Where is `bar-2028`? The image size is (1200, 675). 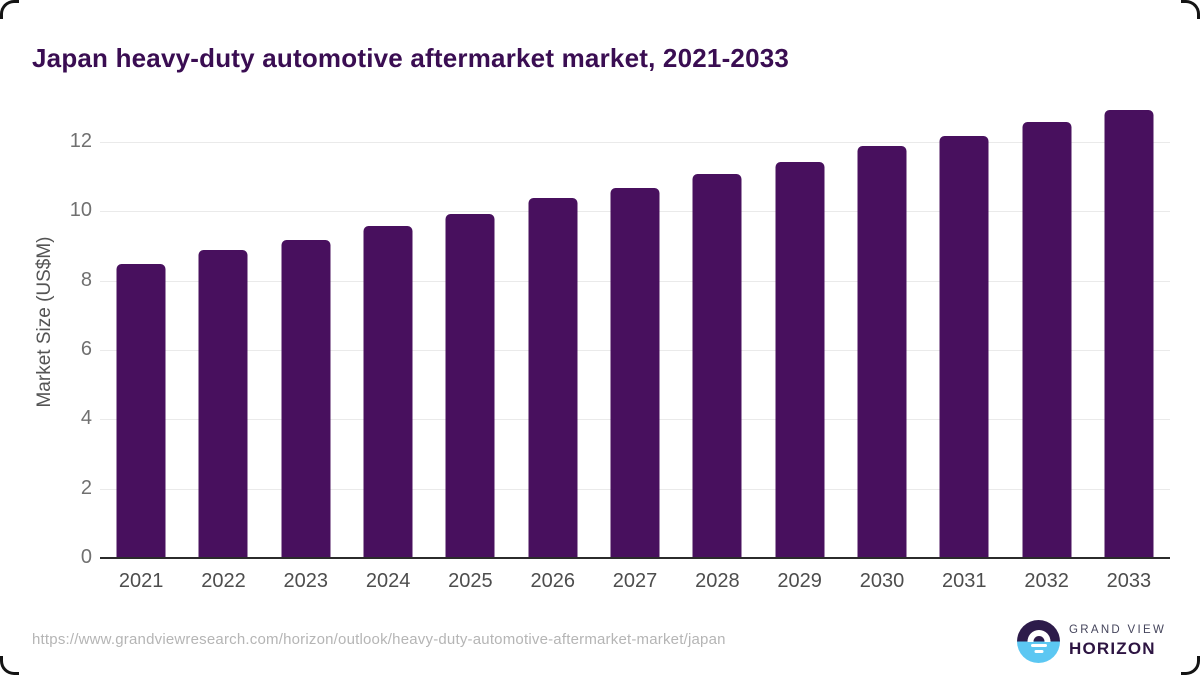 bar-2028 is located at coordinates (717, 366).